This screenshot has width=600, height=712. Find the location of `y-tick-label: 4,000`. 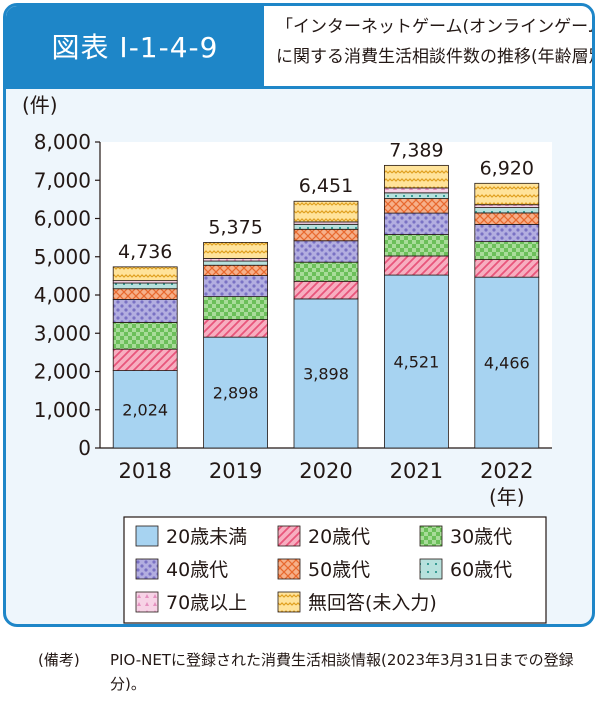

y-tick-label: 4,000 is located at coordinates (62, 295).